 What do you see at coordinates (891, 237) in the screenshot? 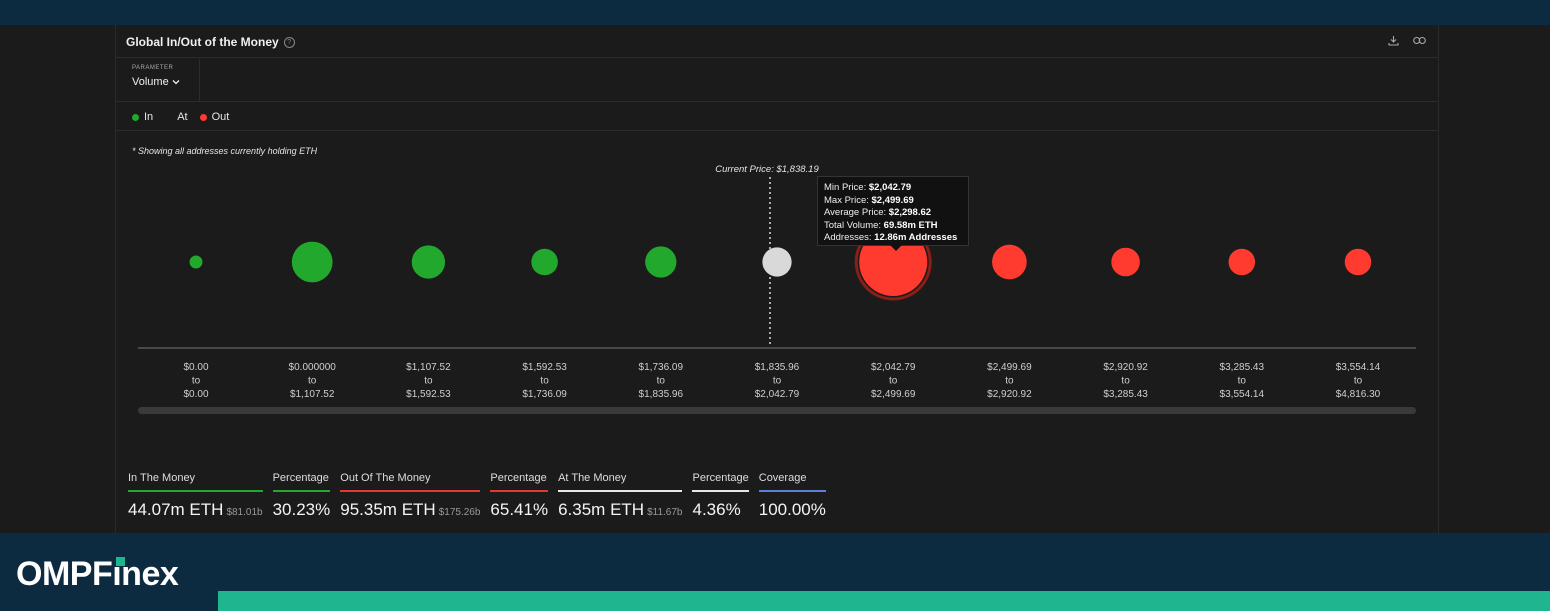
I see `tooltip-row: Addresses: 12.86m Addresses` at bounding box center [891, 237].